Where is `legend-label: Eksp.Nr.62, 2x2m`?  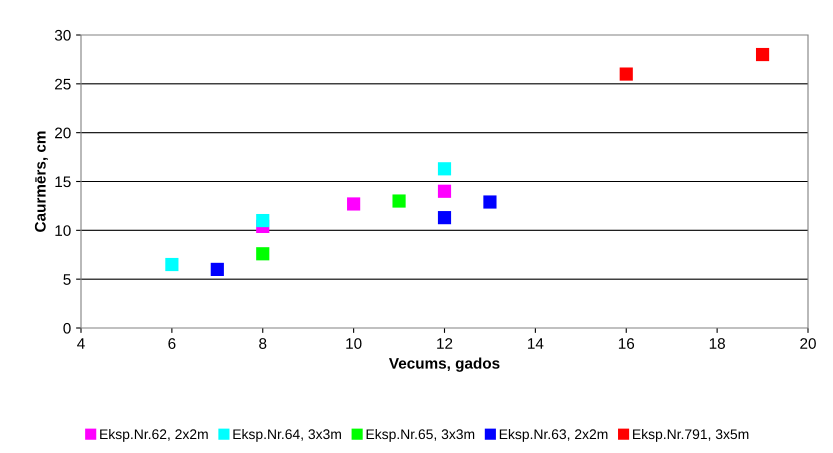 legend-label: Eksp.Nr.62, 2x2m is located at coordinates (154, 435).